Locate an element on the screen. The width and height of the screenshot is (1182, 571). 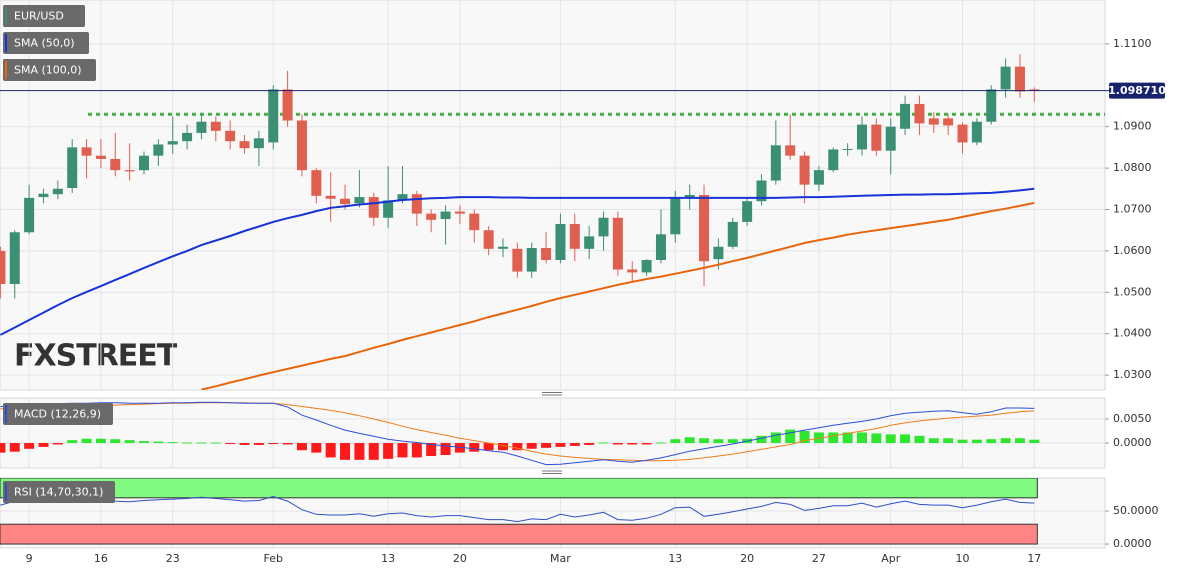
y-tick-label: 1.0600 is located at coordinates (1132, 250).